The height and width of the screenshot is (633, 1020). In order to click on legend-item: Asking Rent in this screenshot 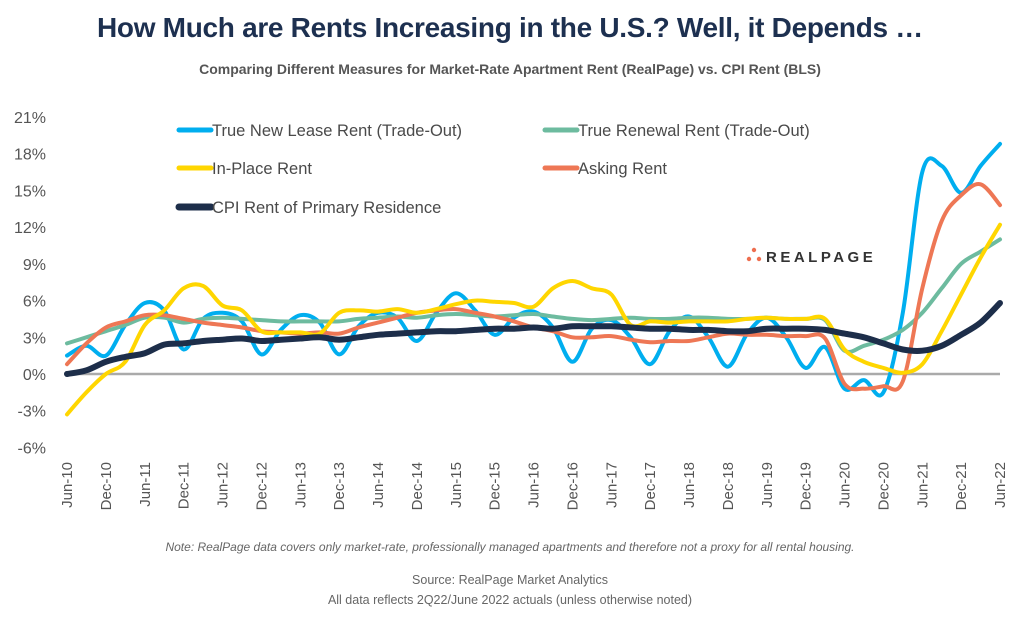, I will do `click(604, 169)`.